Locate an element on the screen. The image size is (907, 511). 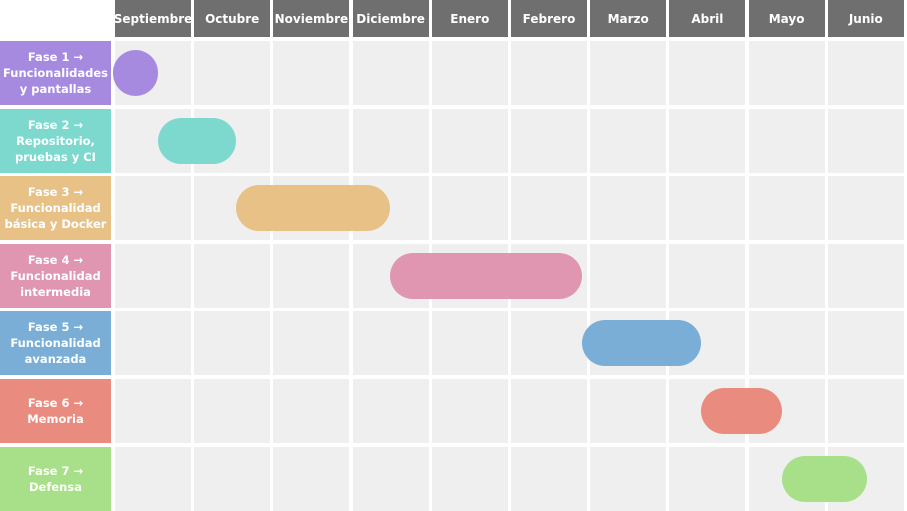
month-header: Enero is located at coordinates (469, 18).